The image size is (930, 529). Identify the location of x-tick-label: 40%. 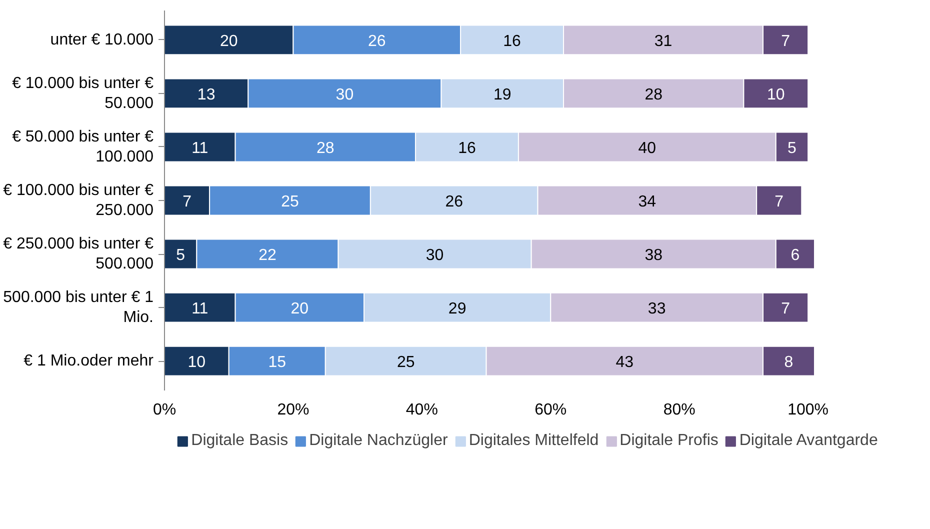
(422, 410).